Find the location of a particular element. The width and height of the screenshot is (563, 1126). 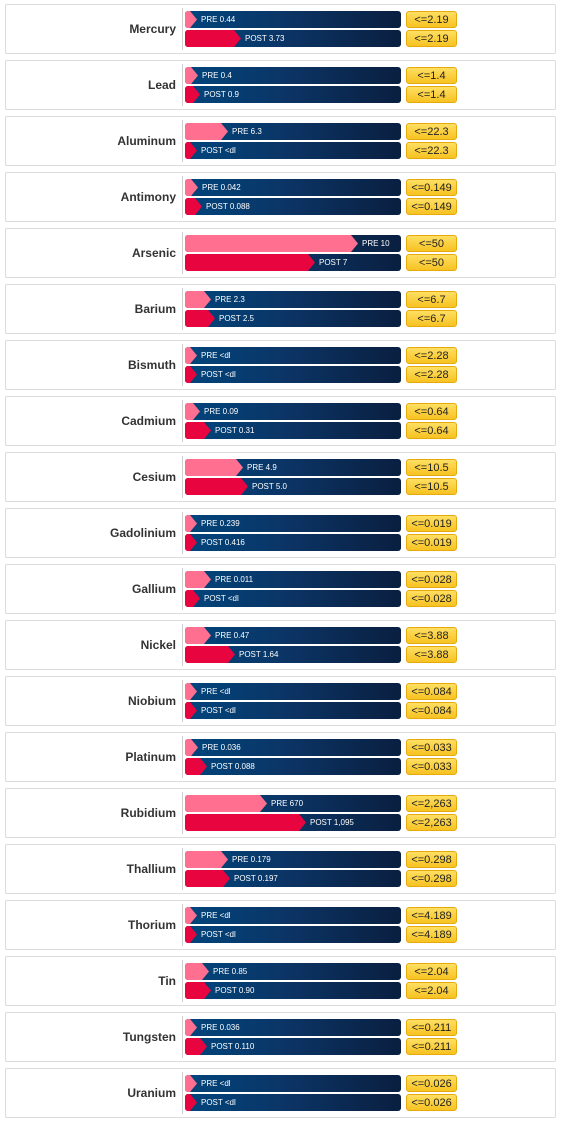

chart-row-cadmium: Cadmium PRE 0.09 <=0.64 POST 0.31 <=0.64 is located at coordinates (280, 421).